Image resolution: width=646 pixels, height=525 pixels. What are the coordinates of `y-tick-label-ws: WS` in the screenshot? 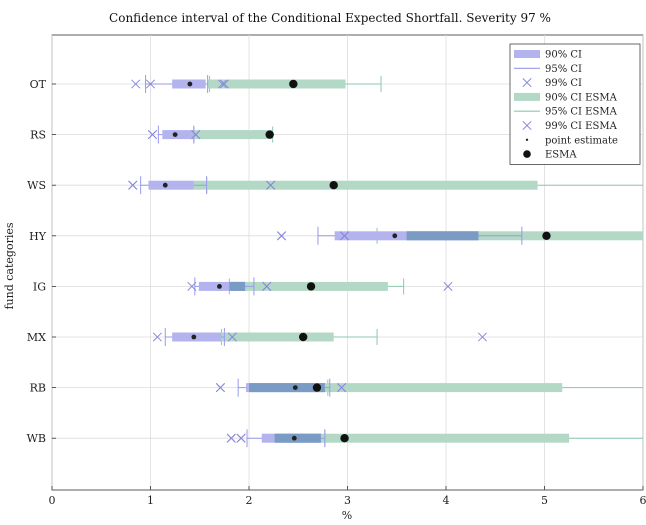 It's located at (36, 185).